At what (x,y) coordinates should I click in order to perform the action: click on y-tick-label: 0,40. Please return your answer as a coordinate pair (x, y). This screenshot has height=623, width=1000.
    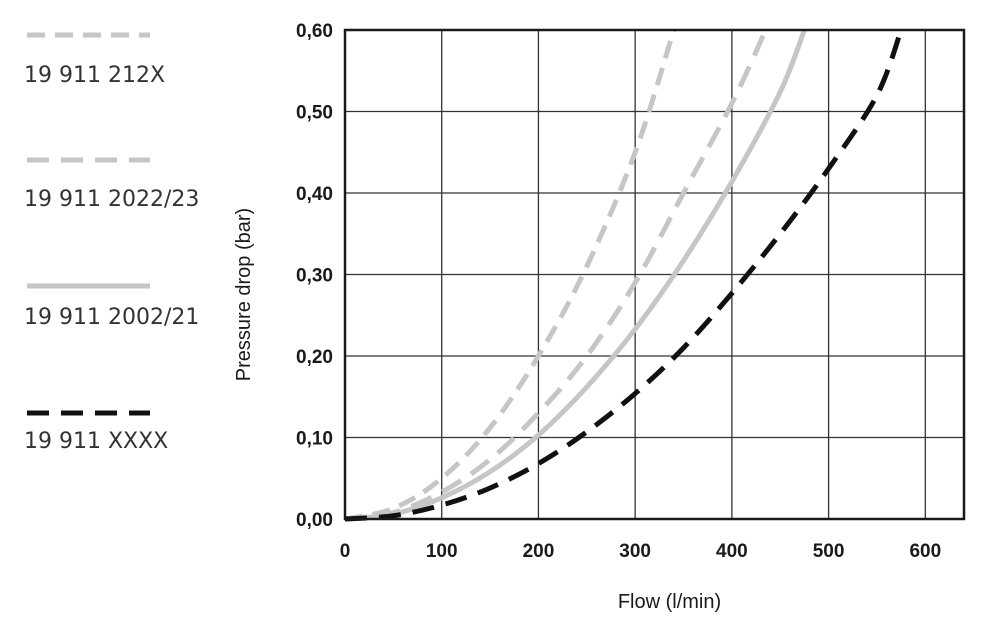
    Looking at the image, I should click on (314, 194).